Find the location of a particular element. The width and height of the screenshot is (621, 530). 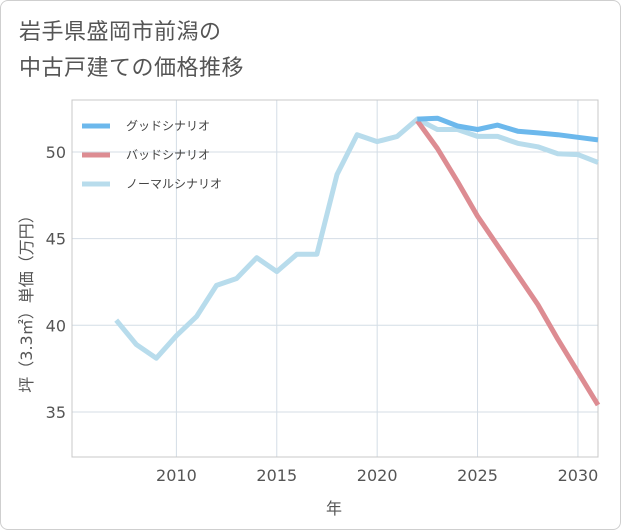

y-tick-label: 50 is located at coordinates (56, 152).